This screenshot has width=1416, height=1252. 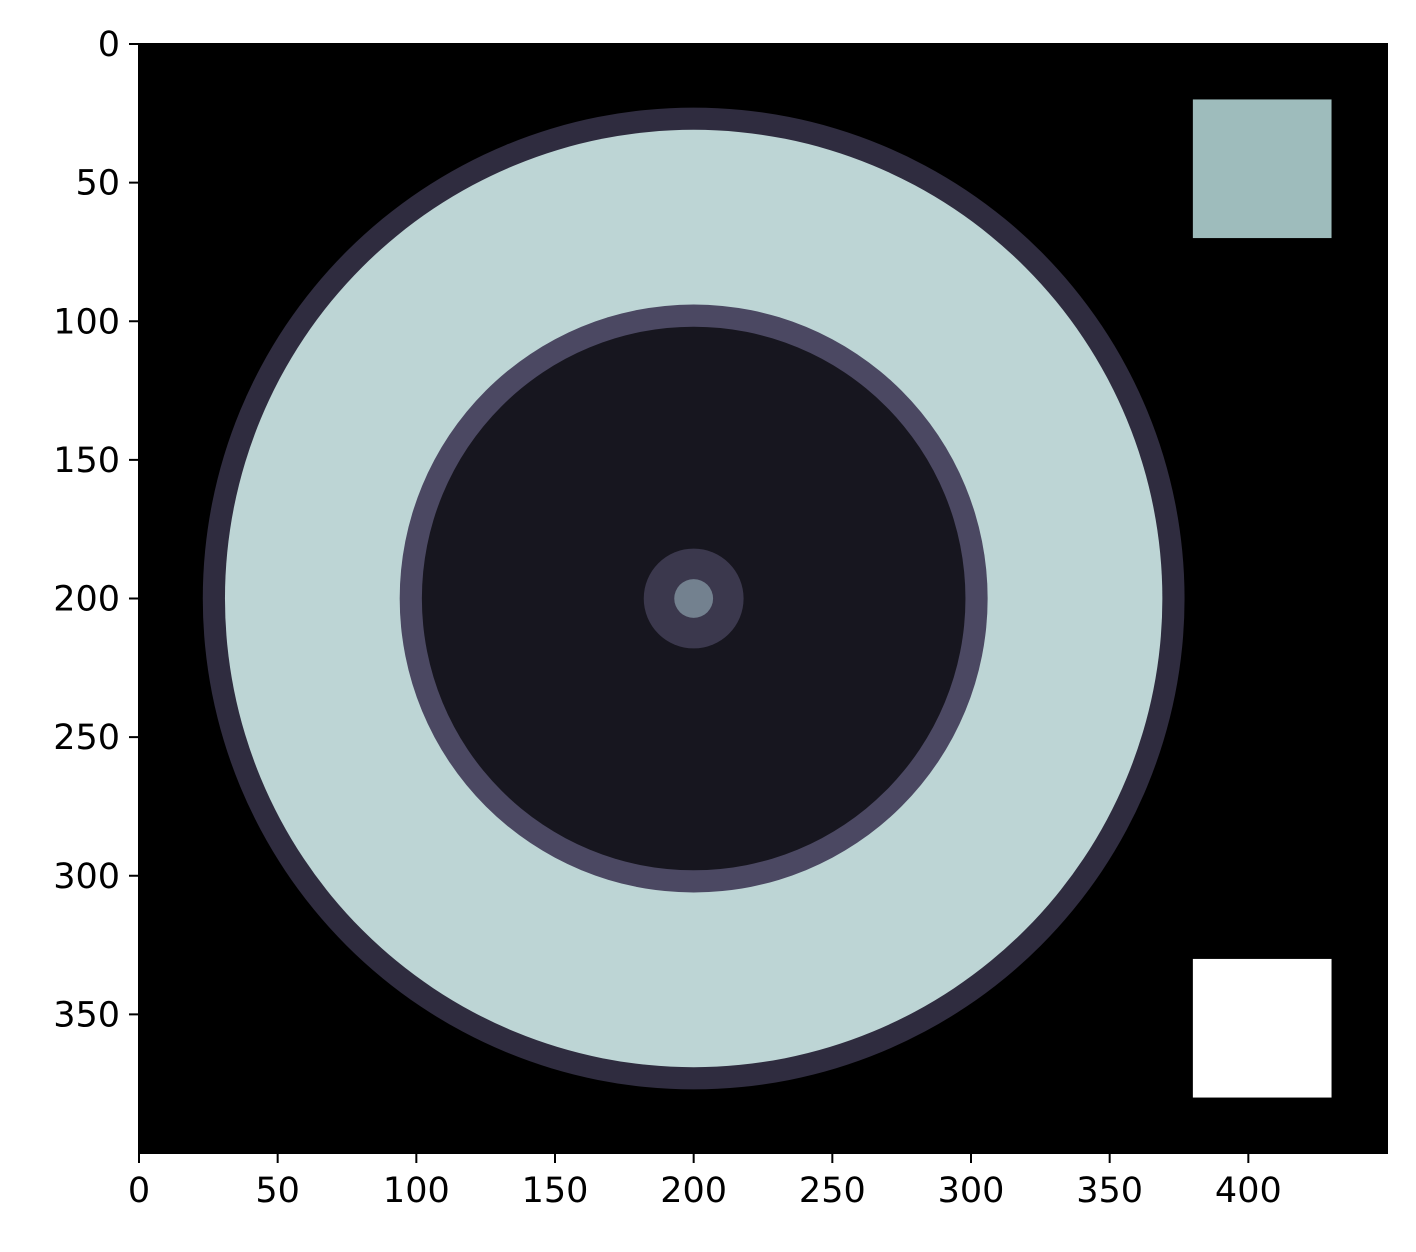 I want to click on bottom-right-square, so click(x=1262, y=1028).